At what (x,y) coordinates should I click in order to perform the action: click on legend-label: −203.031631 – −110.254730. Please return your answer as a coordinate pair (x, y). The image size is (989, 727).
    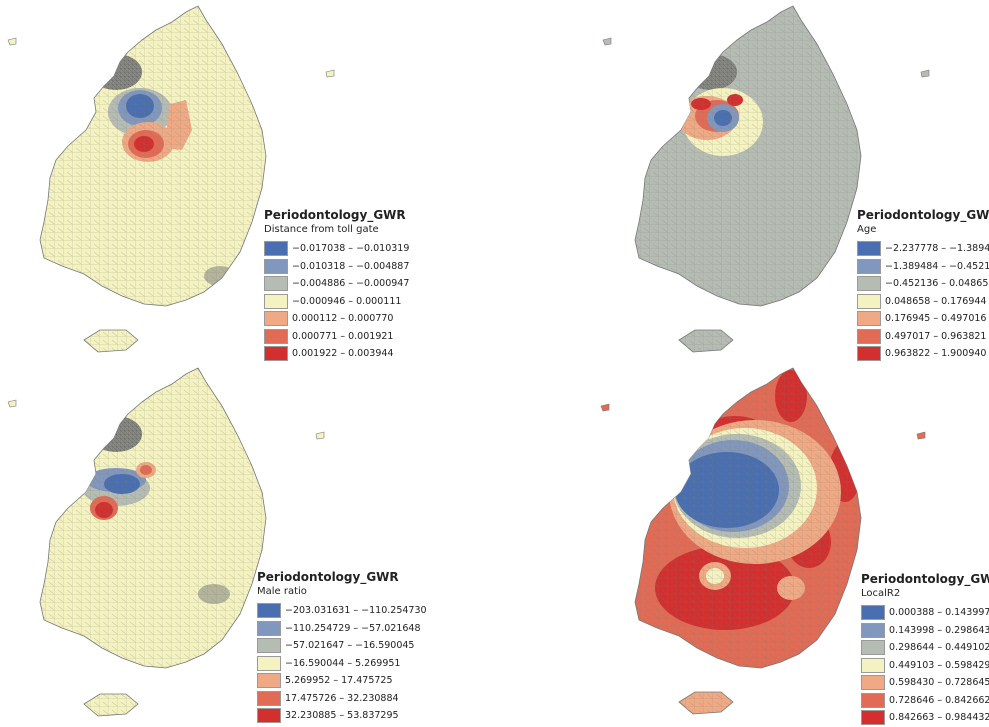
    Looking at the image, I should click on (356, 611).